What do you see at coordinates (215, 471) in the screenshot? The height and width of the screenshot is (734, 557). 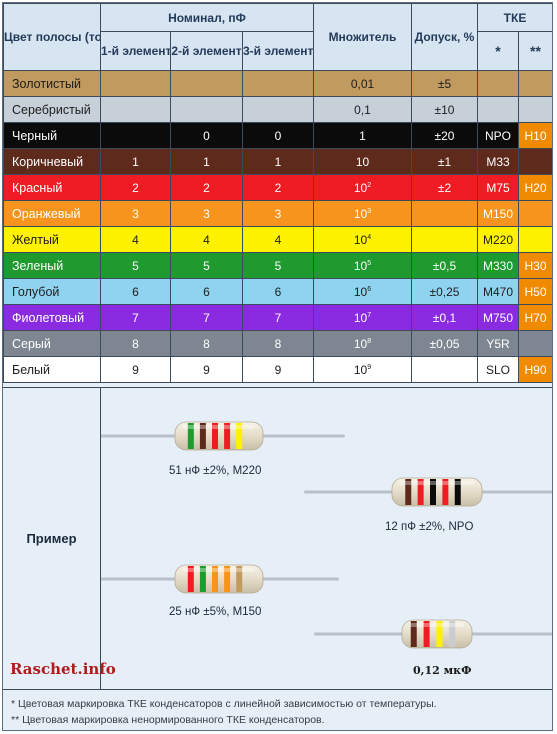 I see `example-caption-1: 51 нФ ±2%, M220` at bounding box center [215, 471].